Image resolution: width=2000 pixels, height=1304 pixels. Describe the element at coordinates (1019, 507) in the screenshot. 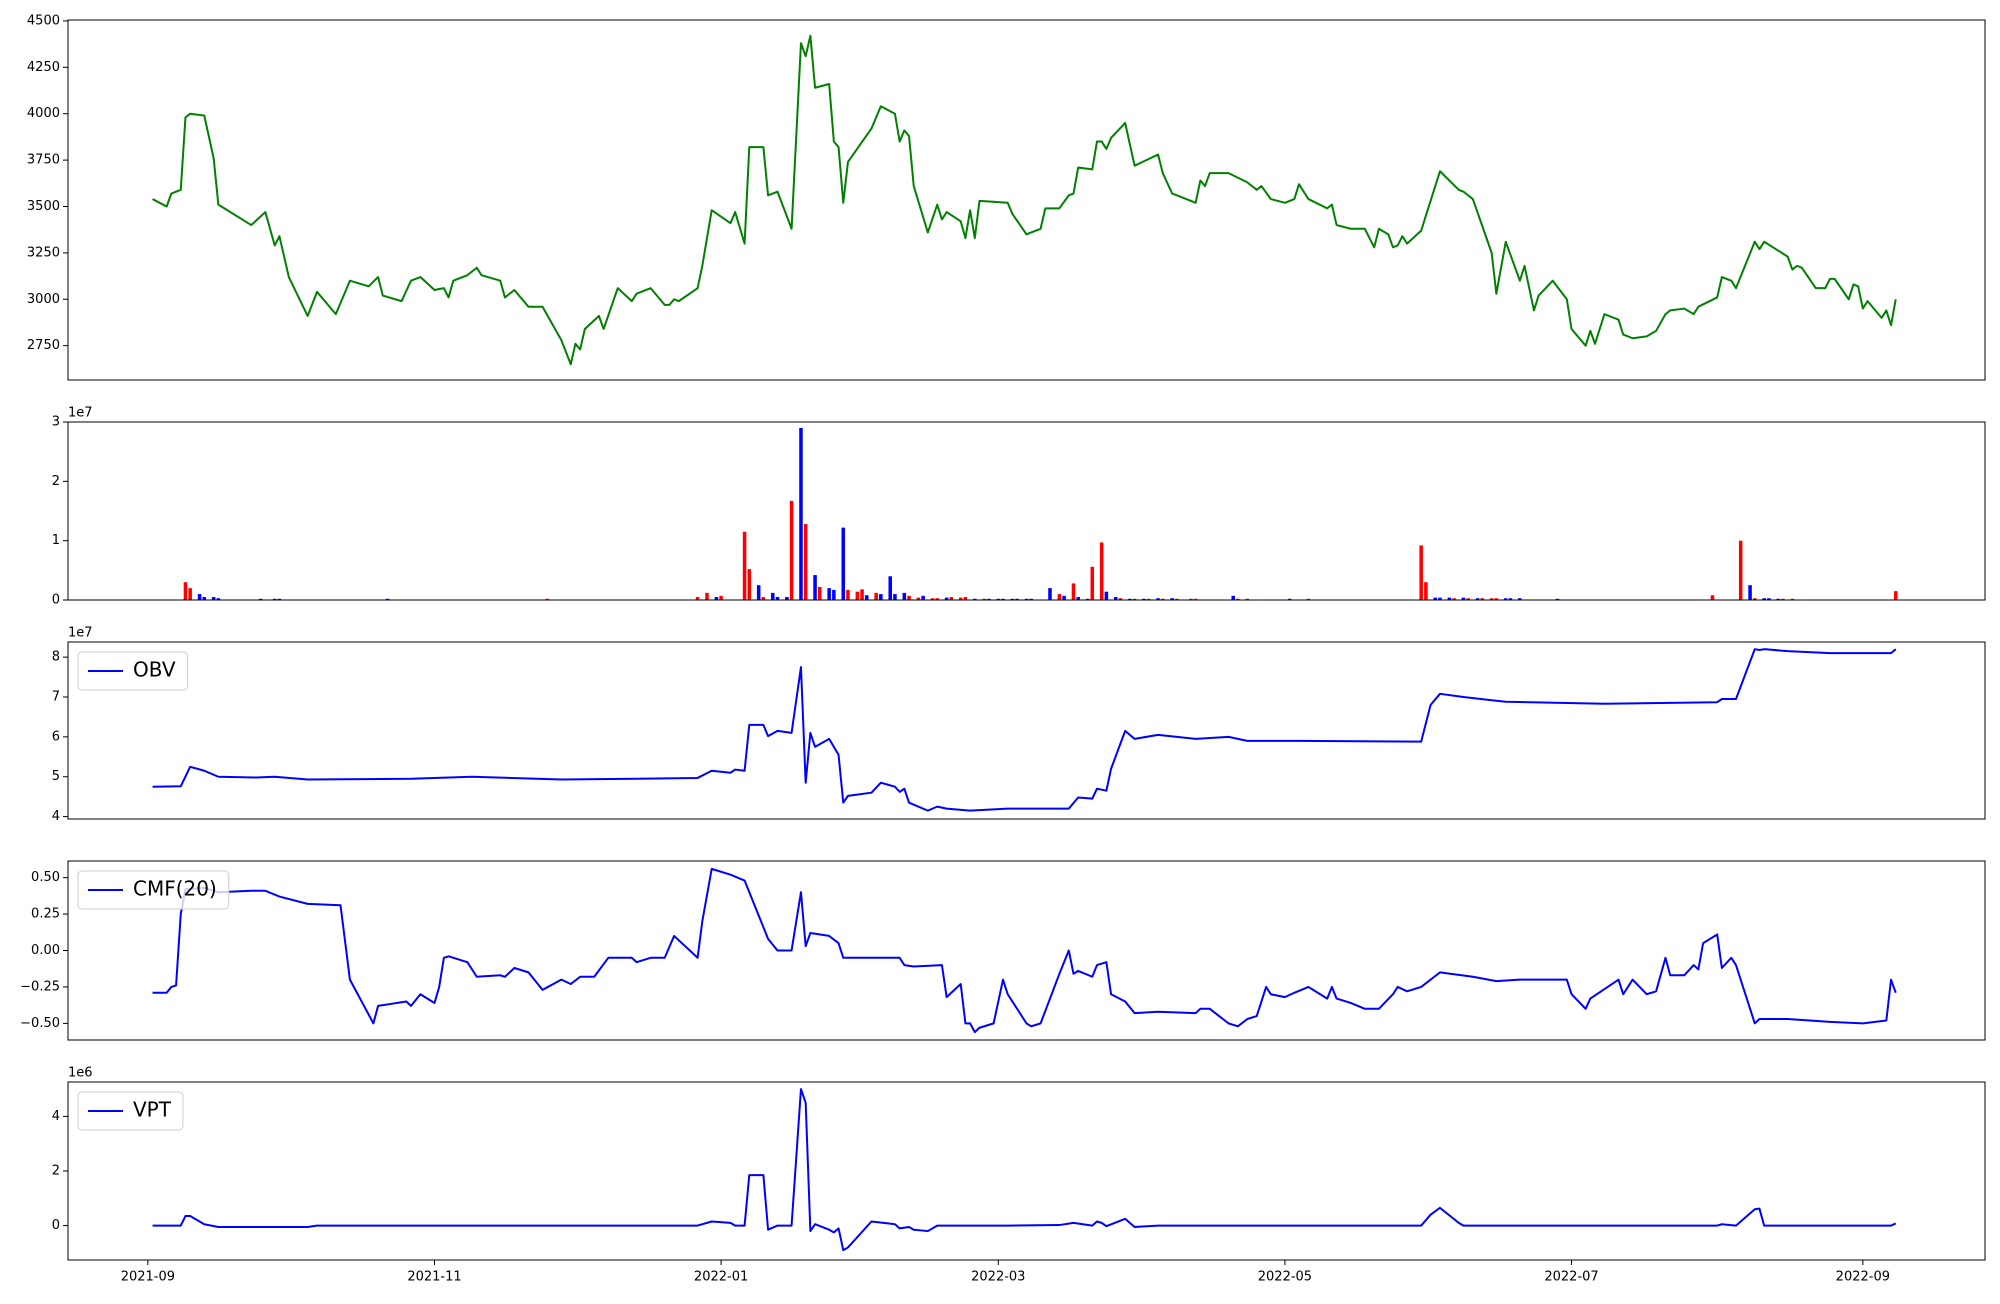

I see `panel: 0 1 2 3 1e7` at that location.